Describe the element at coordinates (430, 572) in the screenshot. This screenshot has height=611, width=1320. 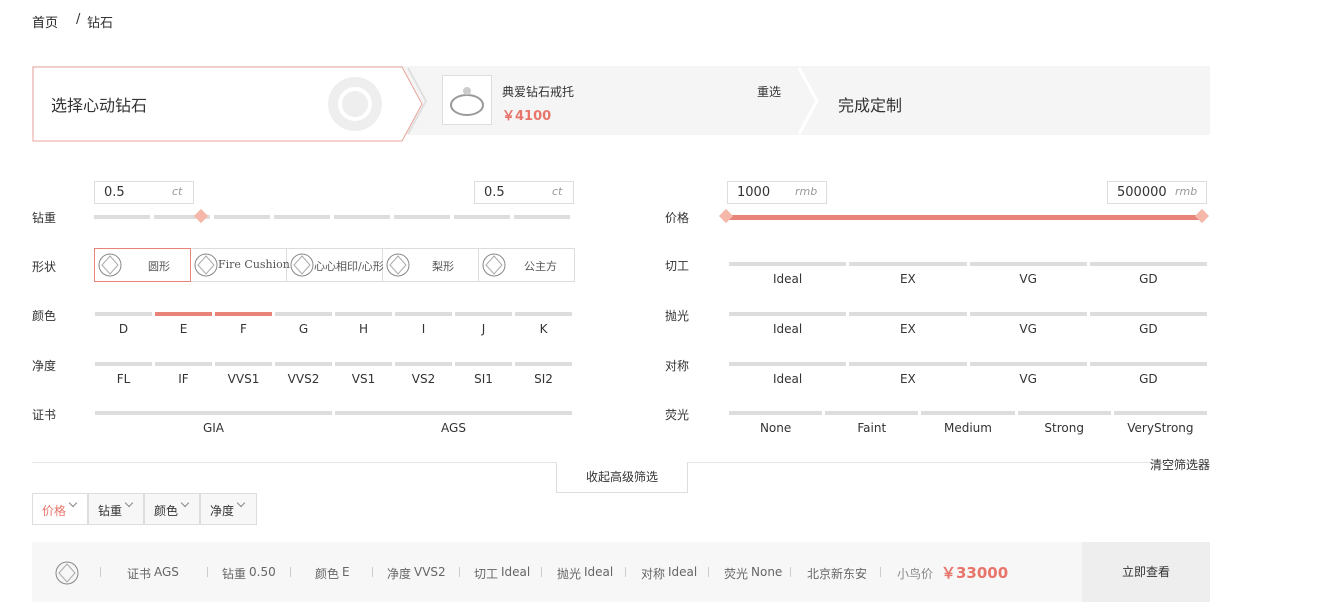
I see `spec-value: VVS2` at that location.